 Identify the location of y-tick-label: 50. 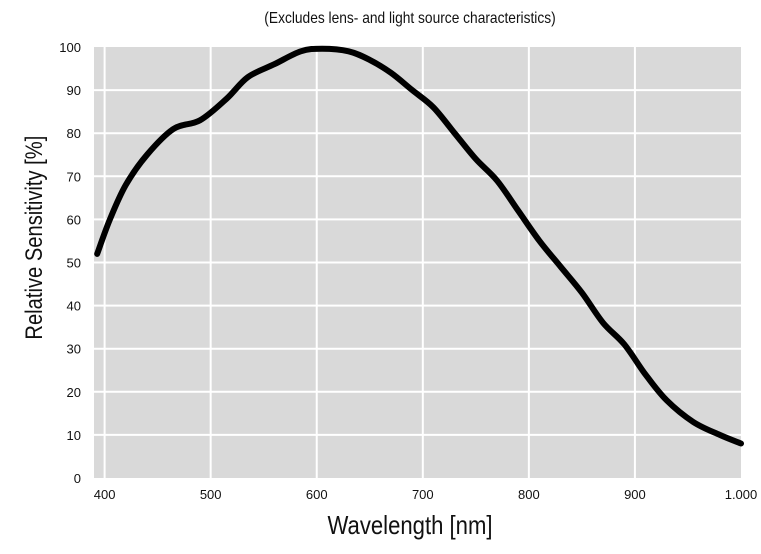
(74, 263).